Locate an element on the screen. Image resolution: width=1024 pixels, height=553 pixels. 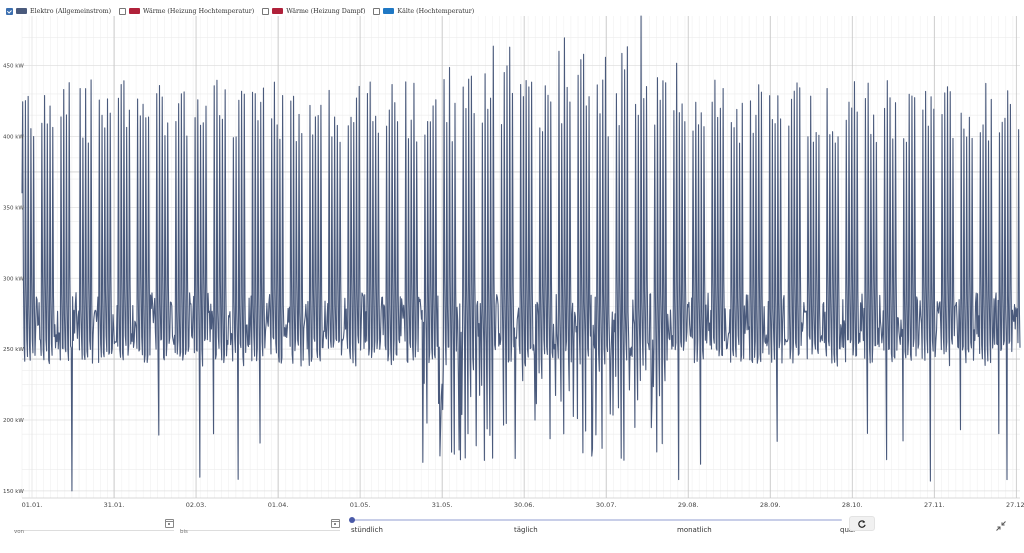
to-date-field is located at coordinates (260, 527).